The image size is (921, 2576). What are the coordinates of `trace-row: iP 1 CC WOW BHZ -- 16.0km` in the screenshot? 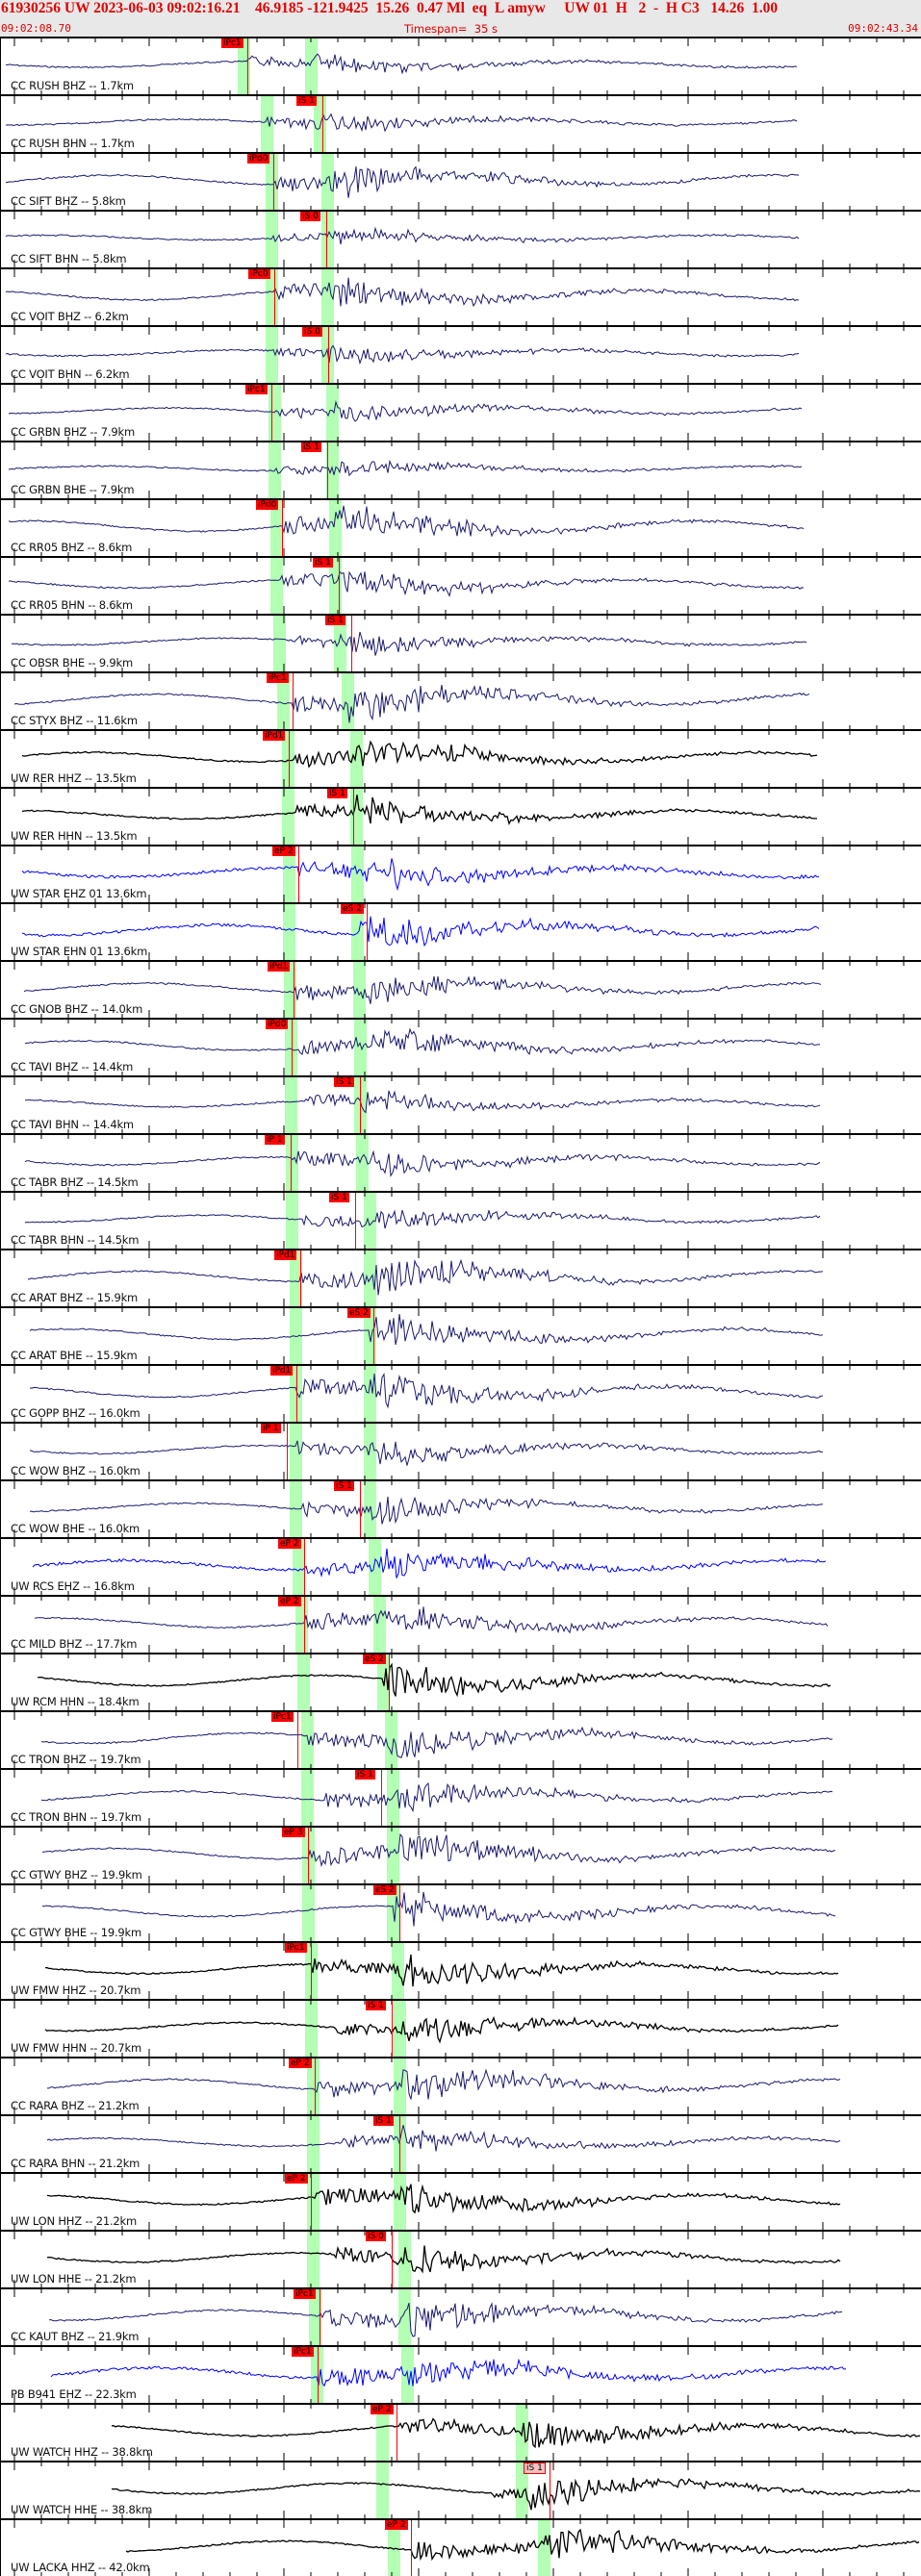 It's located at (460, 1451).